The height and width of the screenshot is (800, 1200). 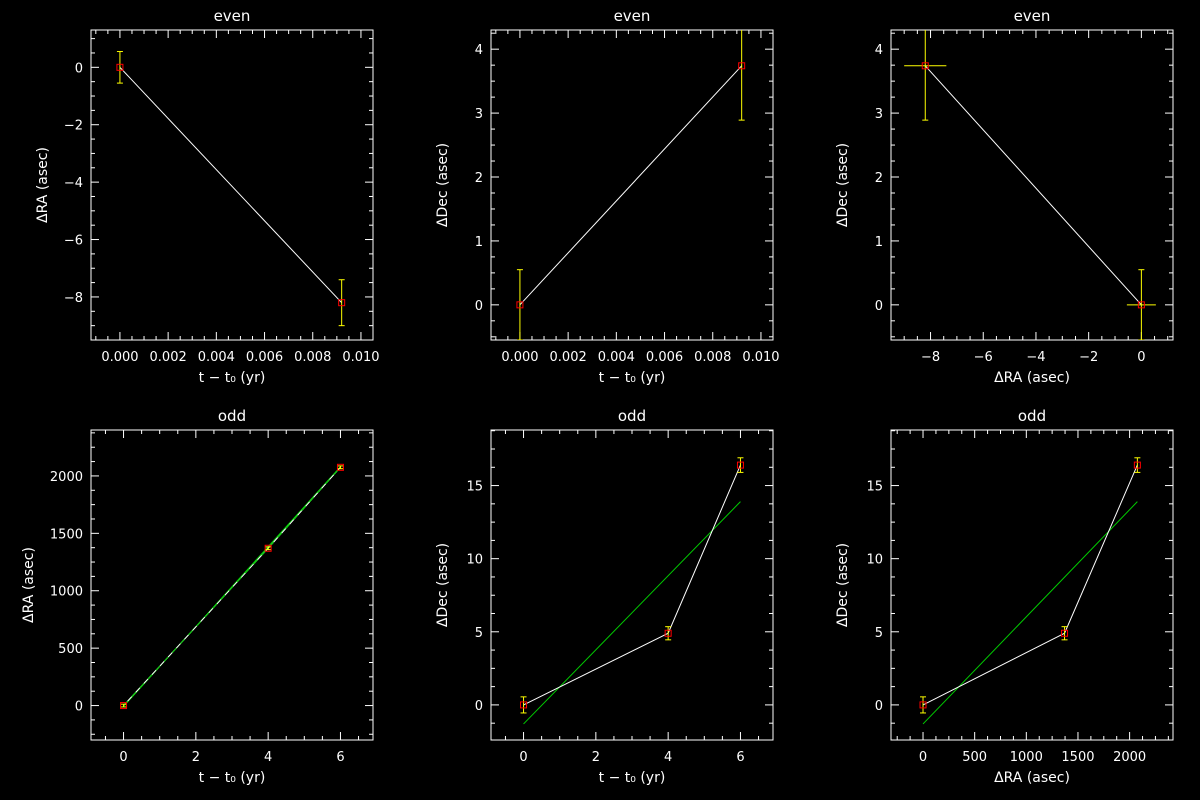 What do you see at coordinates (983, 357) in the screenshot?
I see `x-tick-label: −6` at bounding box center [983, 357].